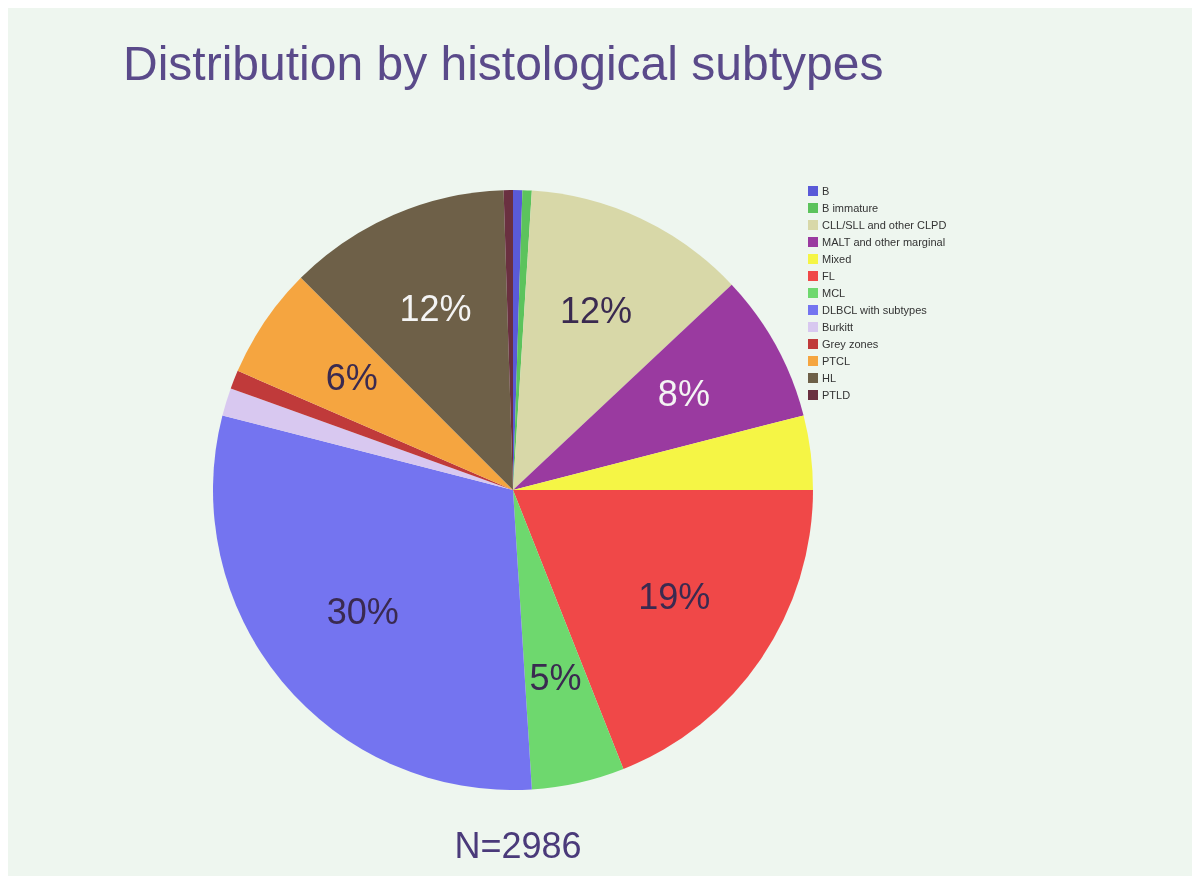  What do you see at coordinates (503, 63) in the screenshot?
I see `chart-title: Distribution by histological subtypes` at bounding box center [503, 63].